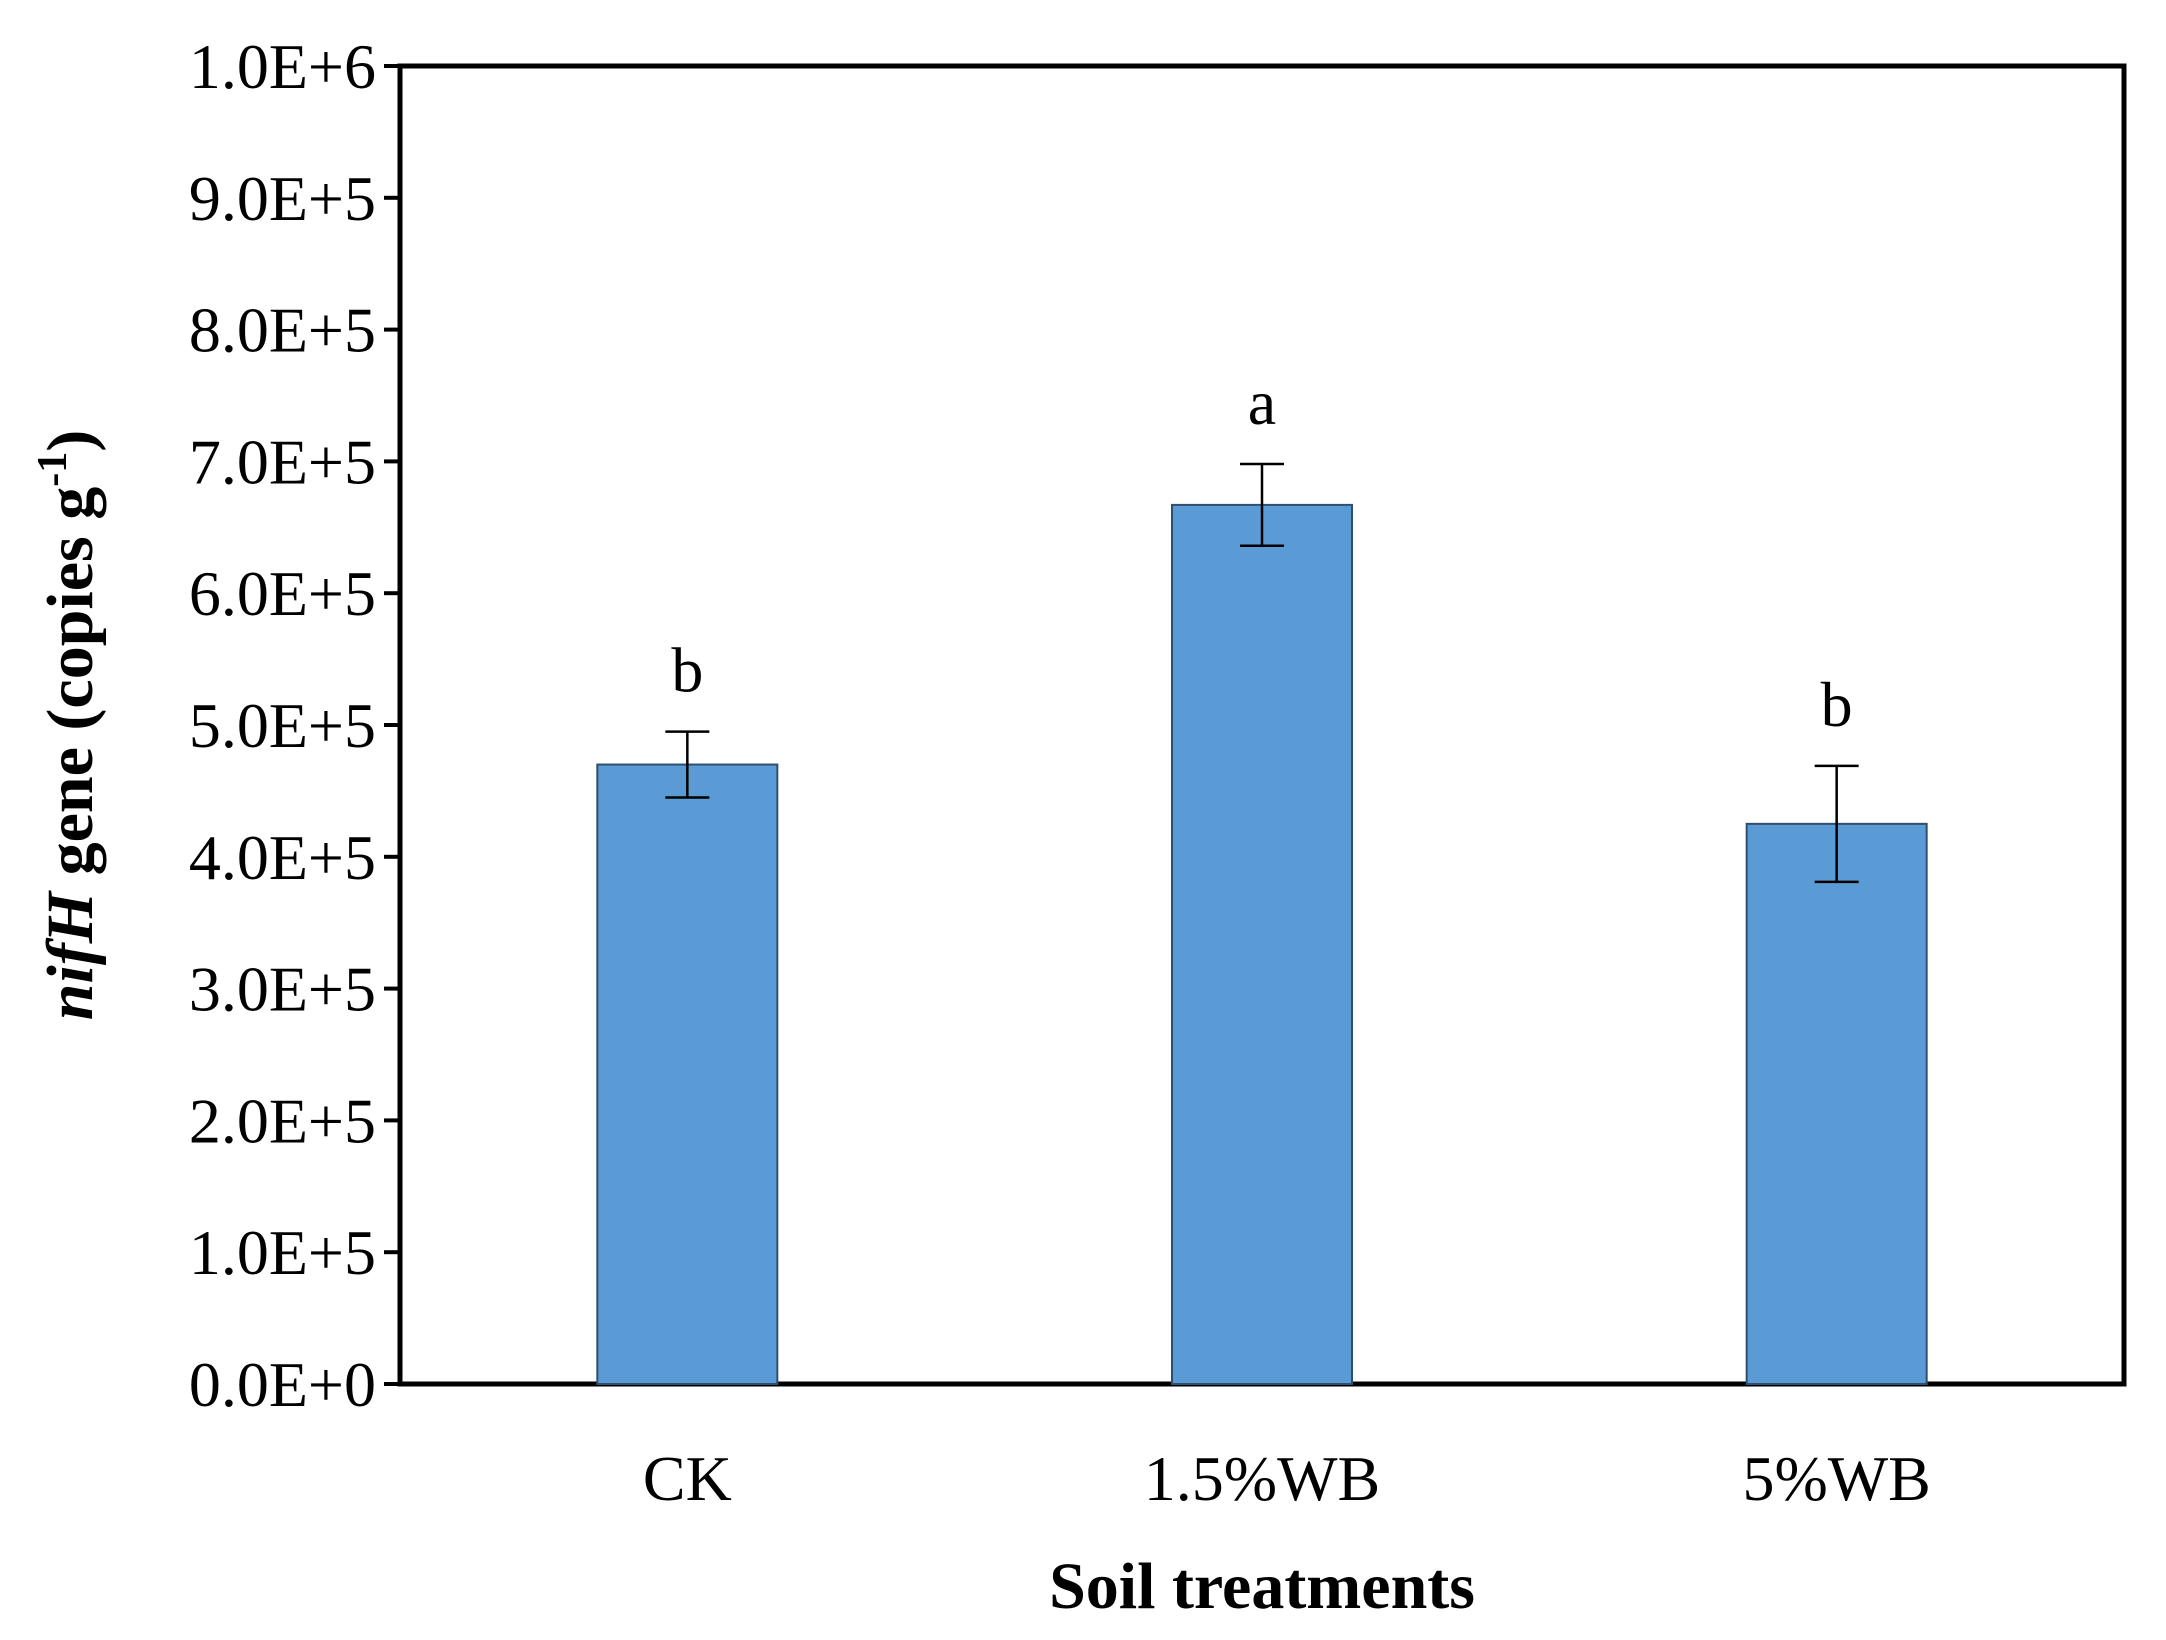  What do you see at coordinates (282, 857) in the screenshot?
I see `y-tick-label: 4.0E+5` at bounding box center [282, 857].